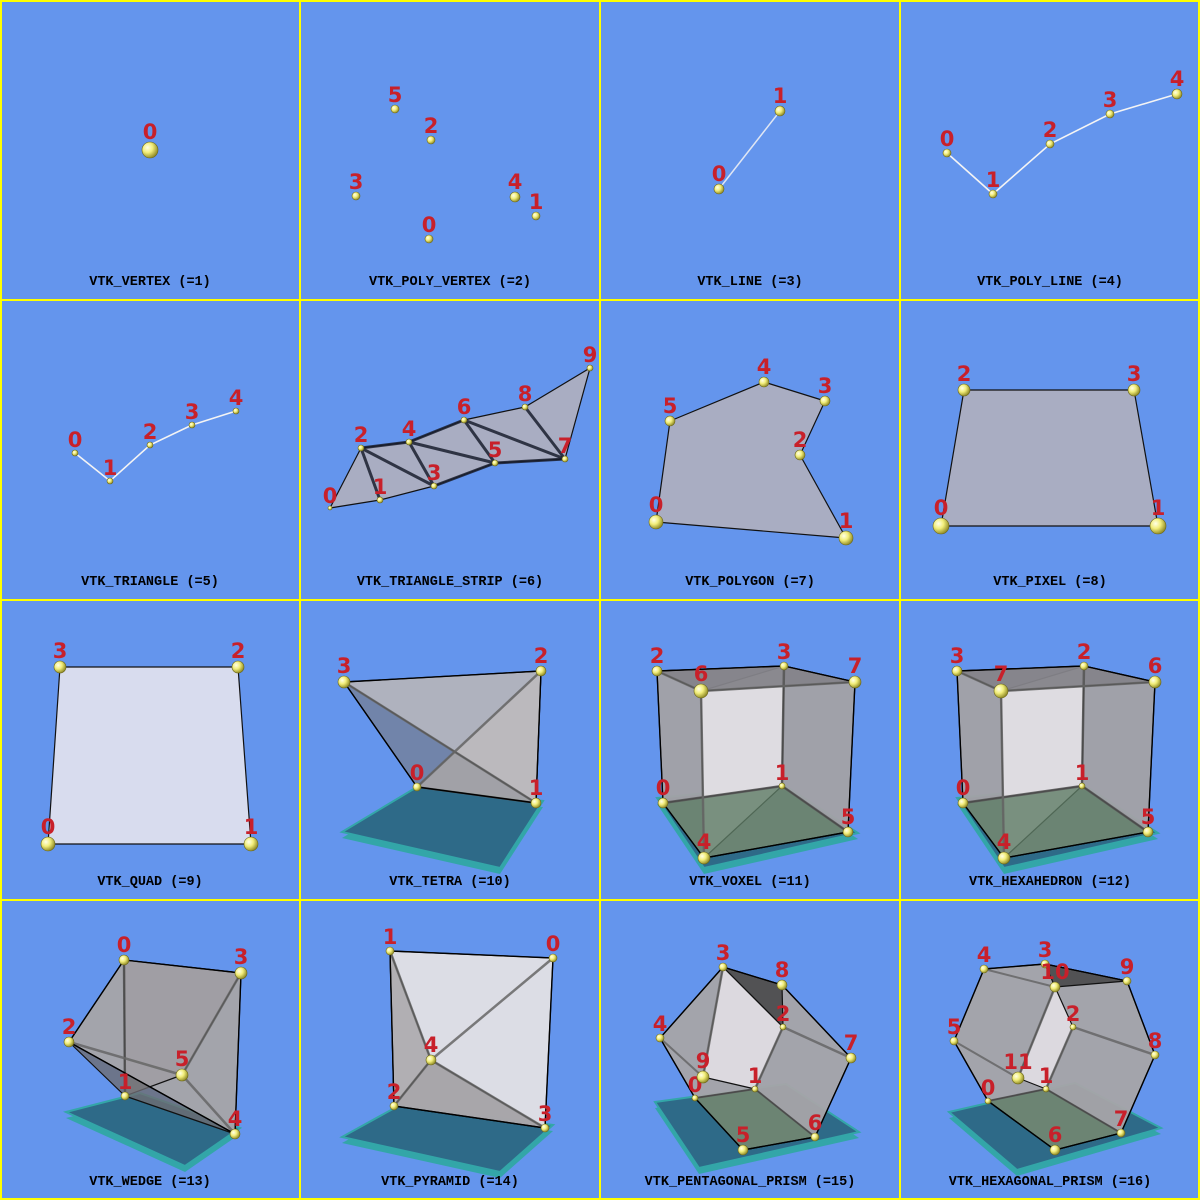 The width and height of the screenshot is (1200, 1200). I want to click on cell-type-title: VTK_PENTAGONAL_PRISM (=15), so click(750, 1182).